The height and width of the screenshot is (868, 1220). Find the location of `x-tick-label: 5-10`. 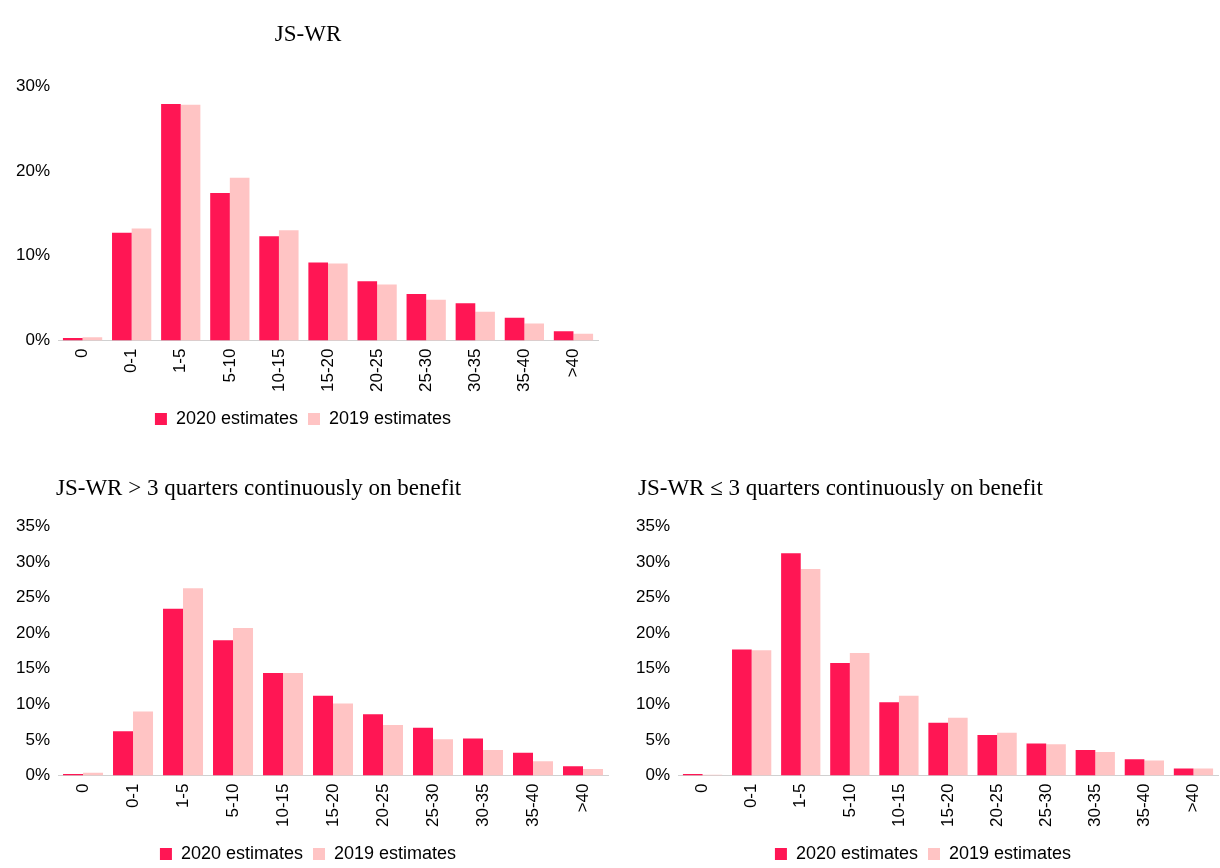

x-tick-label: 5-10 is located at coordinates (229, 365).